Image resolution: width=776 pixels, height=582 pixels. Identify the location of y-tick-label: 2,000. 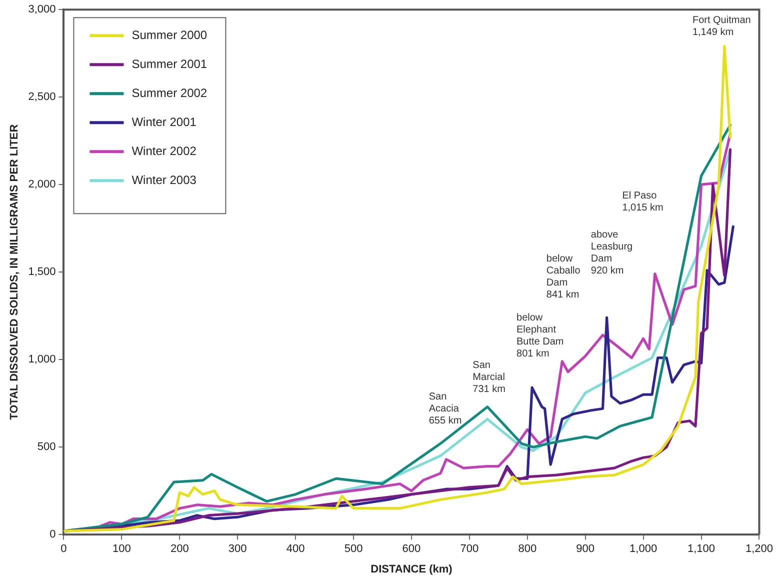
(42, 184).